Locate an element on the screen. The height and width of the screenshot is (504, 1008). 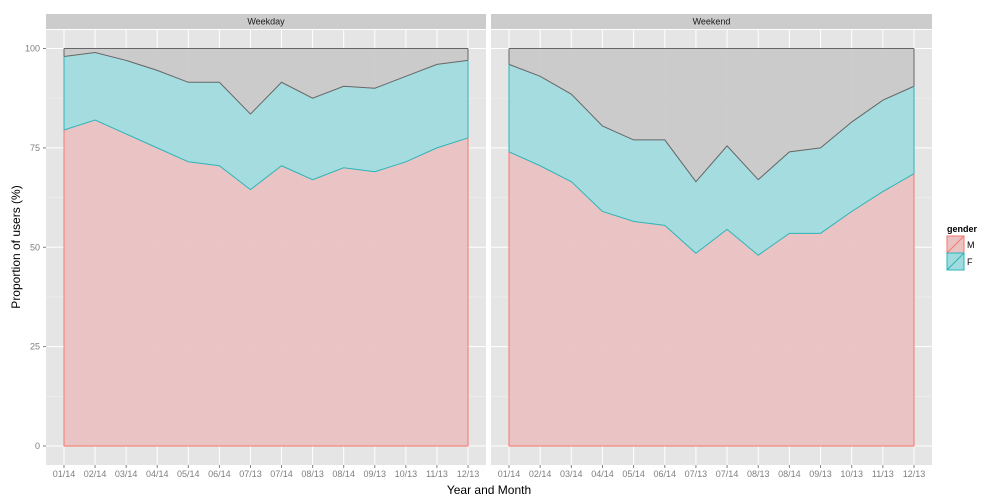
y-axis-title: Proportion of users (%) is located at coordinates (16, 246).